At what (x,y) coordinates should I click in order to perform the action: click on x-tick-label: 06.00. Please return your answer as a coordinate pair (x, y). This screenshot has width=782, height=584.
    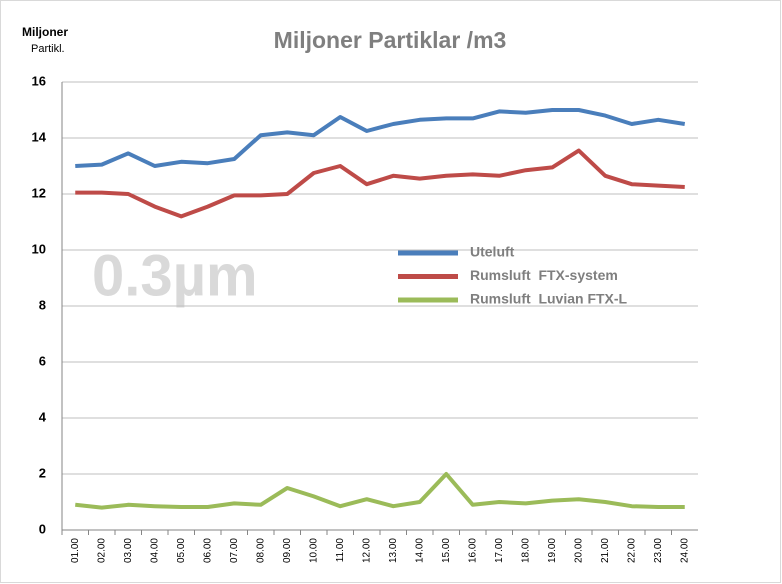
    Looking at the image, I should click on (207, 550).